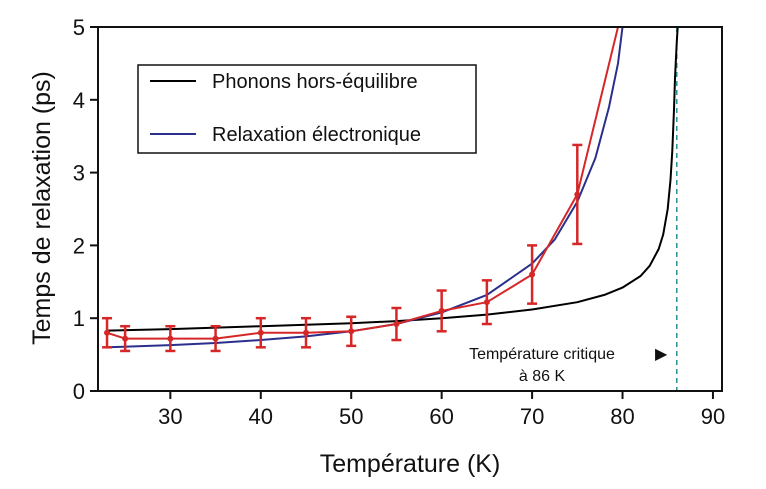 The width and height of the screenshot is (766, 489). What do you see at coordinates (661, 354) in the screenshot?
I see `annotation-arrow: ▶` at bounding box center [661, 354].